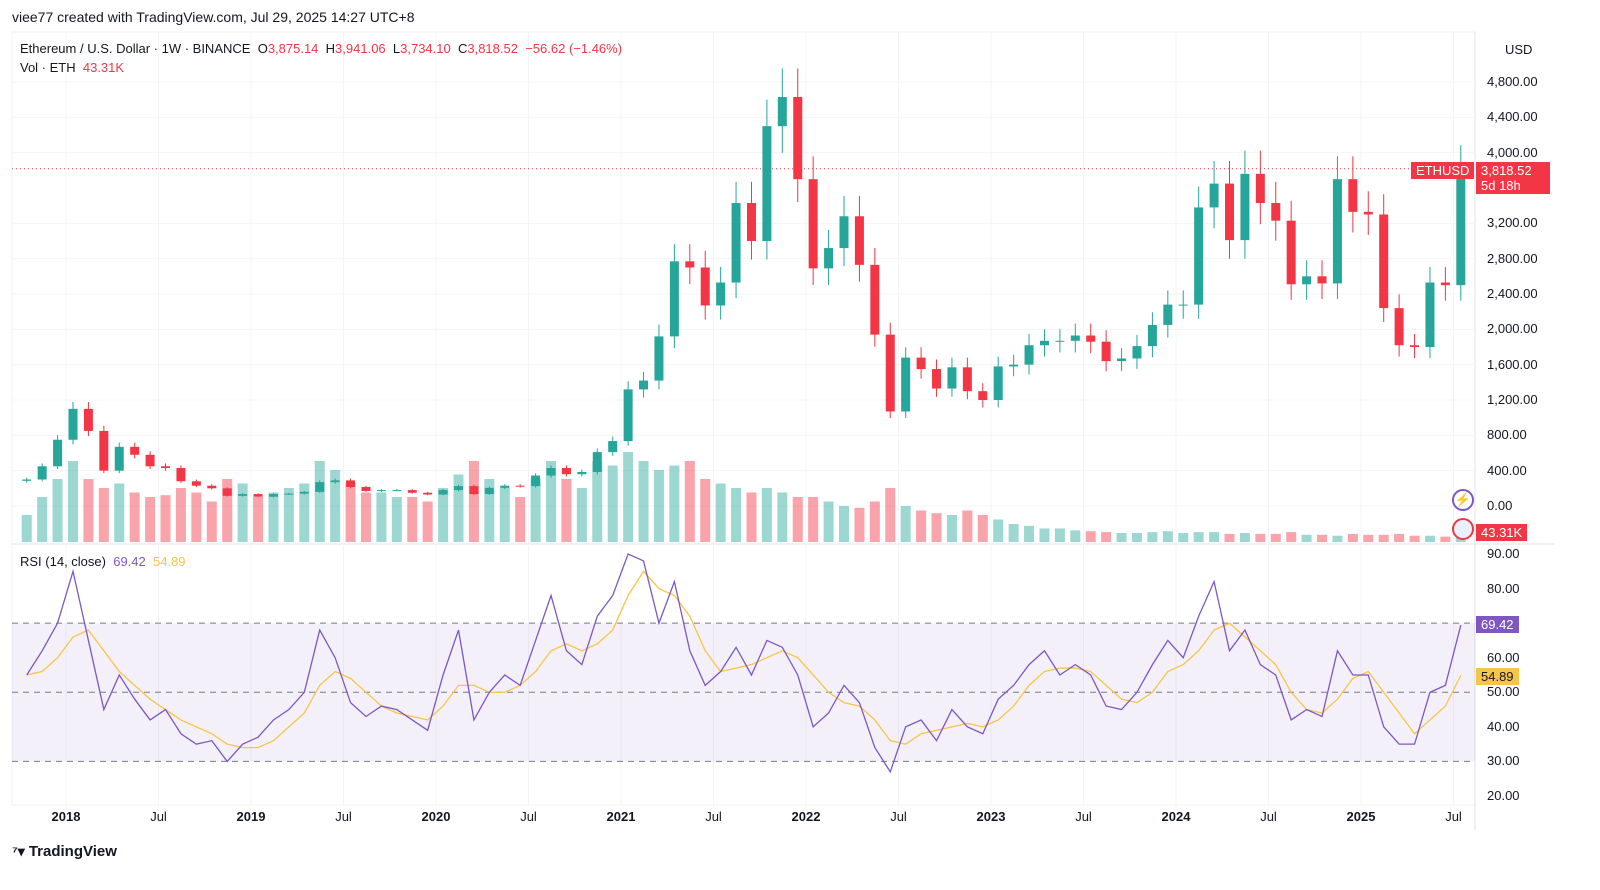 This screenshot has height=890, width=1600. Describe the element at coordinates (262, 48) in the screenshot. I see `open-label: O` at that location.